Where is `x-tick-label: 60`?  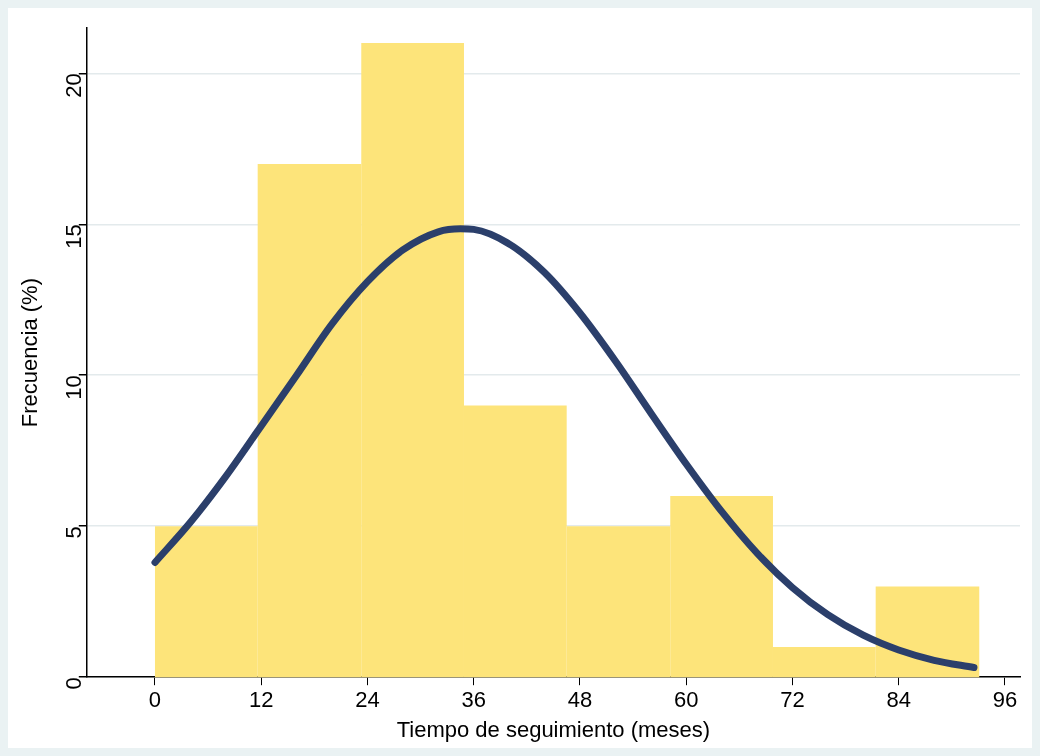
x-tick-label: 60 is located at coordinates (686, 700).